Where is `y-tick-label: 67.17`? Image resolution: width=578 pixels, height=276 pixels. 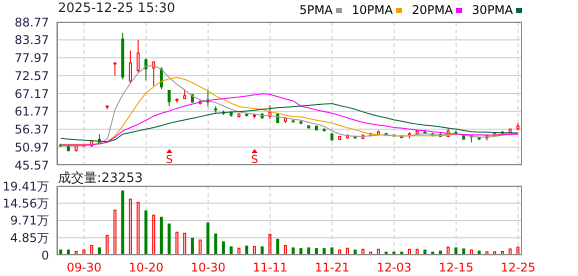
y-tick-label: 67.17 is located at coordinates (31, 93).